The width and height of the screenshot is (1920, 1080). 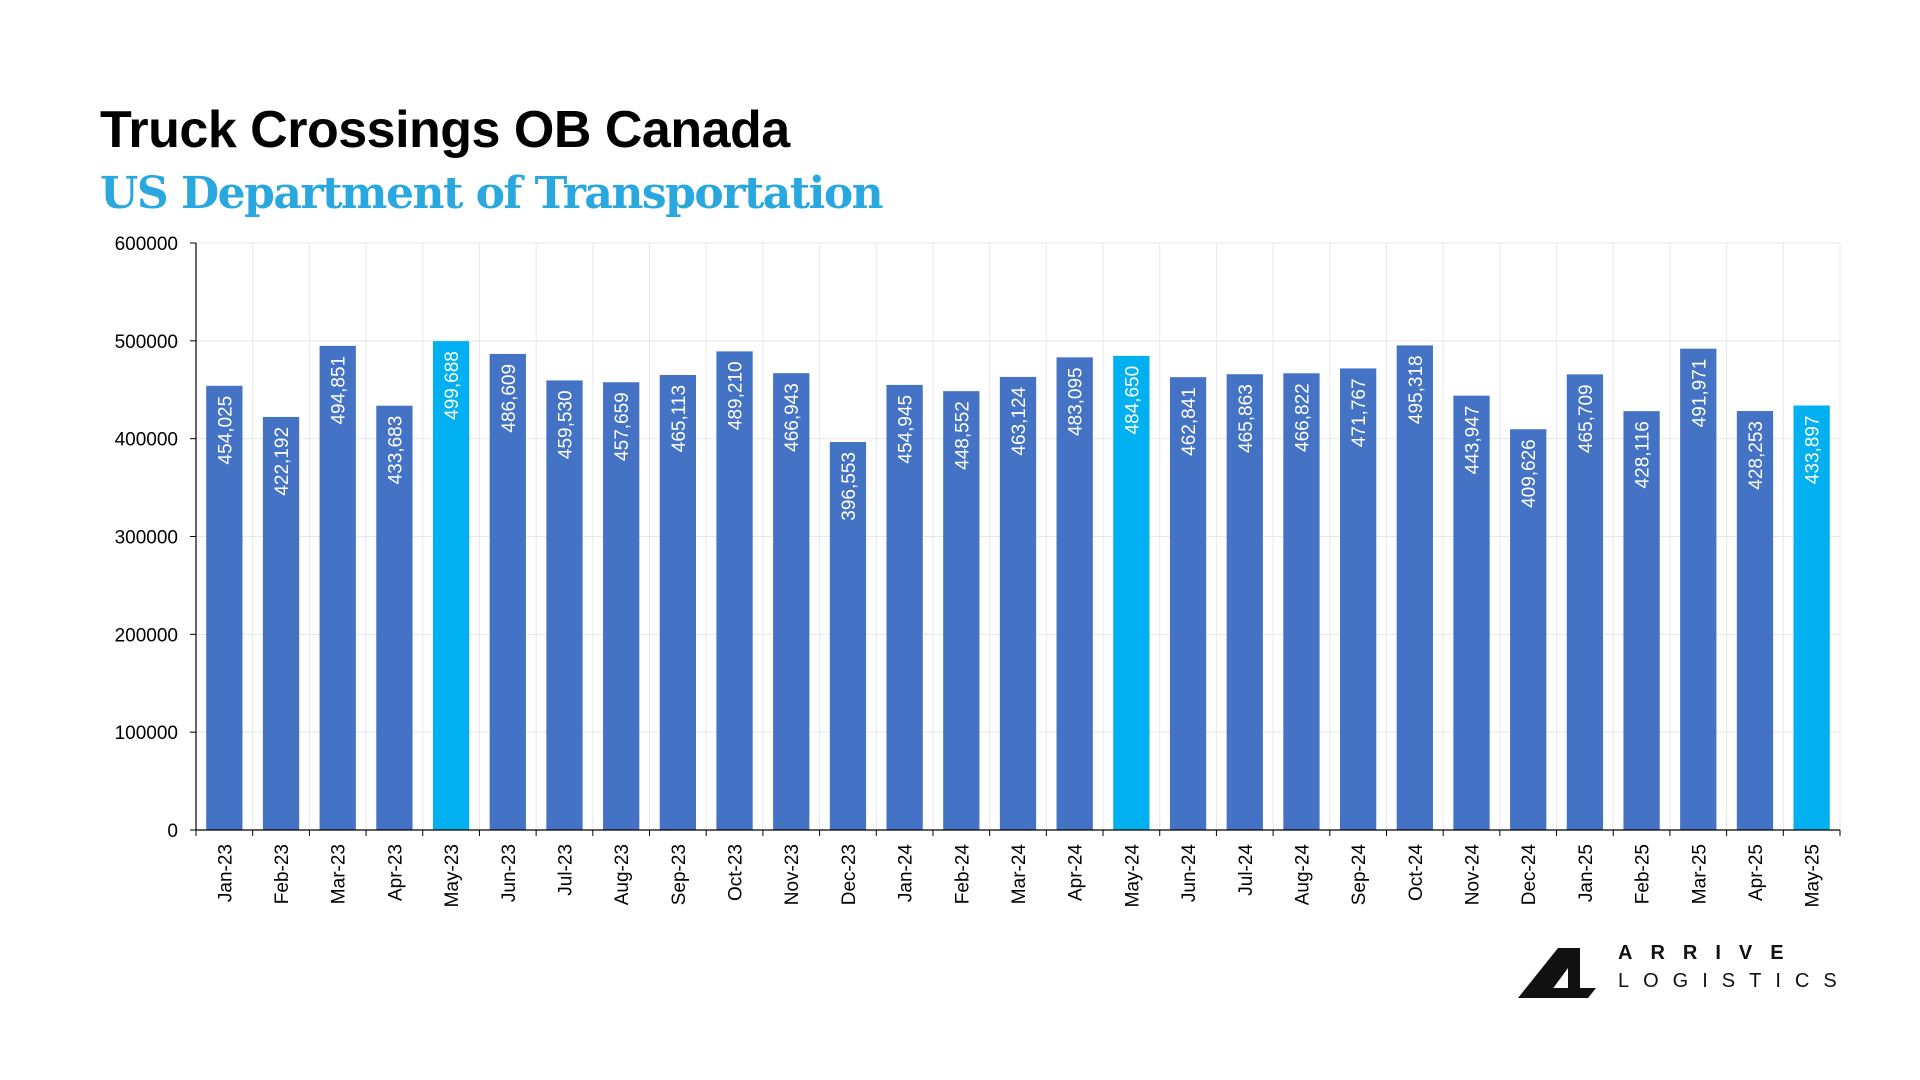 I want to click on x-tick-label: Jan-24, so click(x=906, y=873).